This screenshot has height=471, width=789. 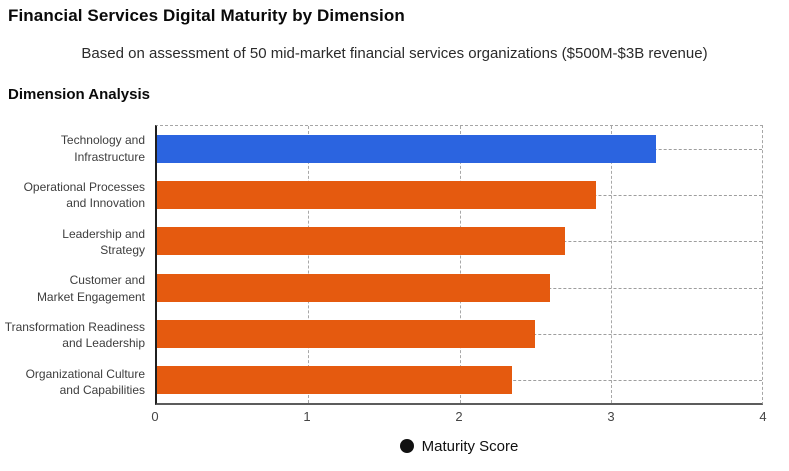 I want to click on x-tick-label: 1, so click(x=307, y=416).